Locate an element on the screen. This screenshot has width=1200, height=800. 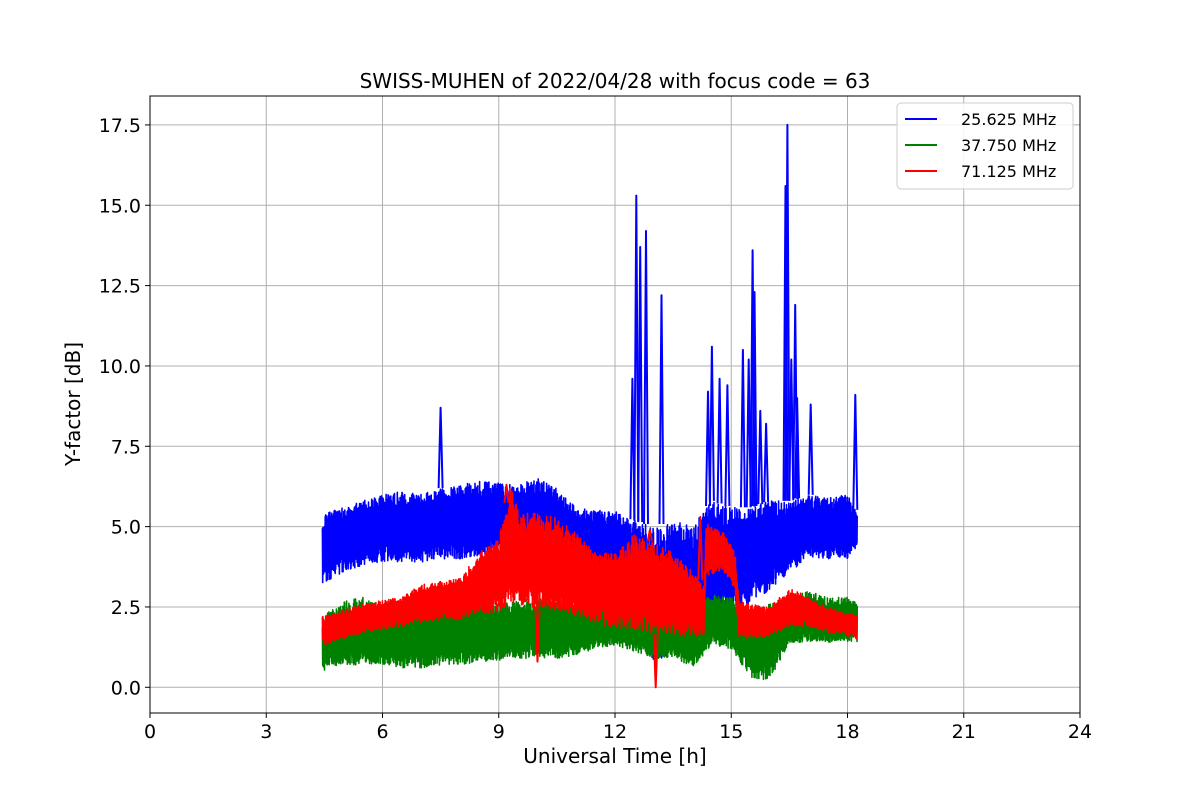
legend-entry: 37.750 MHz is located at coordinates (1008, 145).